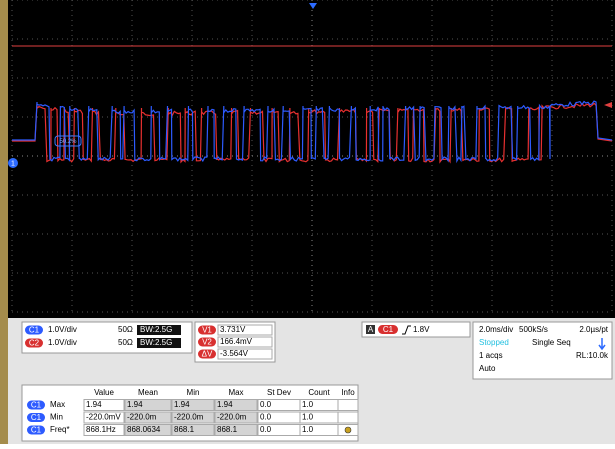 Image resolution: width=615 pixels, height=449 pixels. Describe the element at coordinates (236, 341) in the screenshot. I see `cursor-value: 166.4mV` at that location.